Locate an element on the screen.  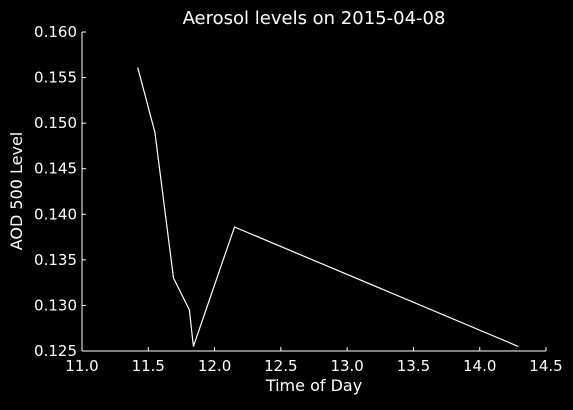
y-axis: 0.125 0.130 0.135 0.140 0.145 0.150 0.155 0.160 is located at coordinates (60, 191).